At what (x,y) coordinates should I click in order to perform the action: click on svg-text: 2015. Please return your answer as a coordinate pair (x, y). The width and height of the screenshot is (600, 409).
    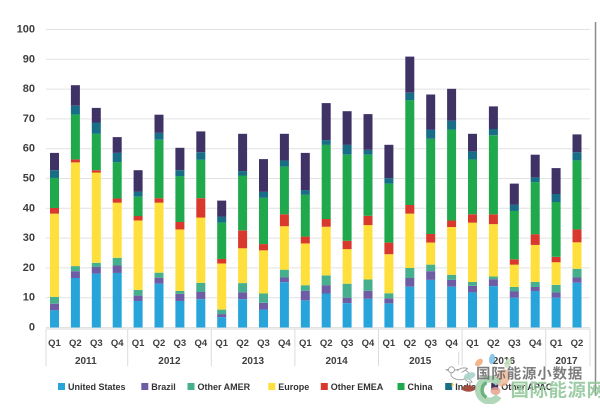
    Looking at the image, I should click on (420, 361).